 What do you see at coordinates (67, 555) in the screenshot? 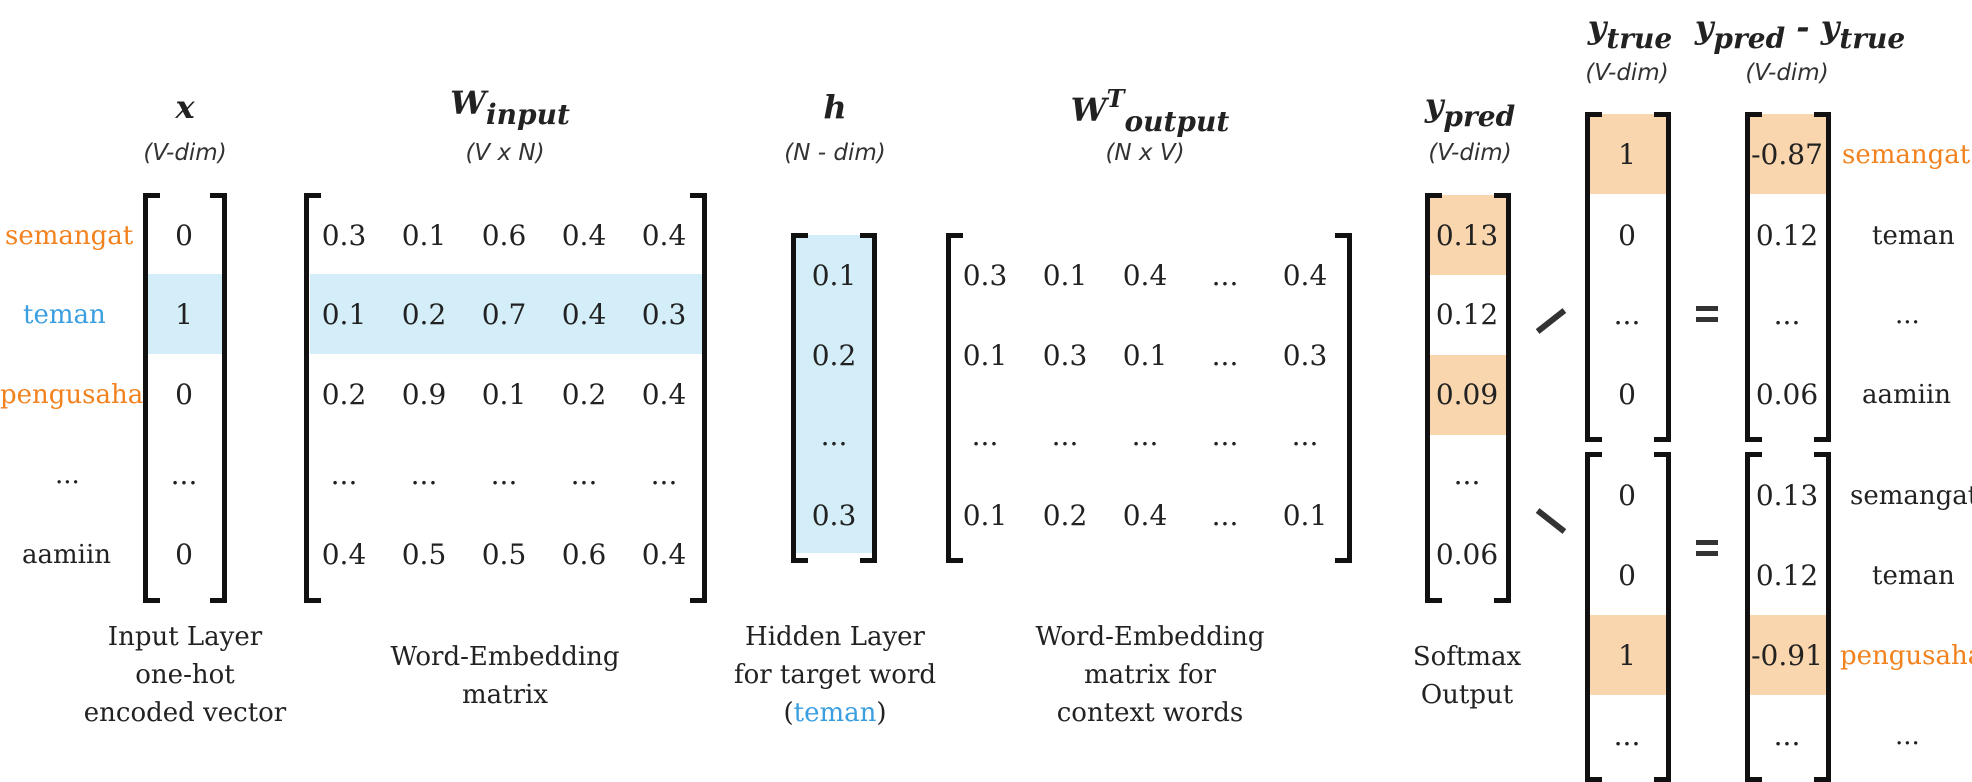
I see `input-label-aamiin: aamiin` at bounding box center [67, 555].